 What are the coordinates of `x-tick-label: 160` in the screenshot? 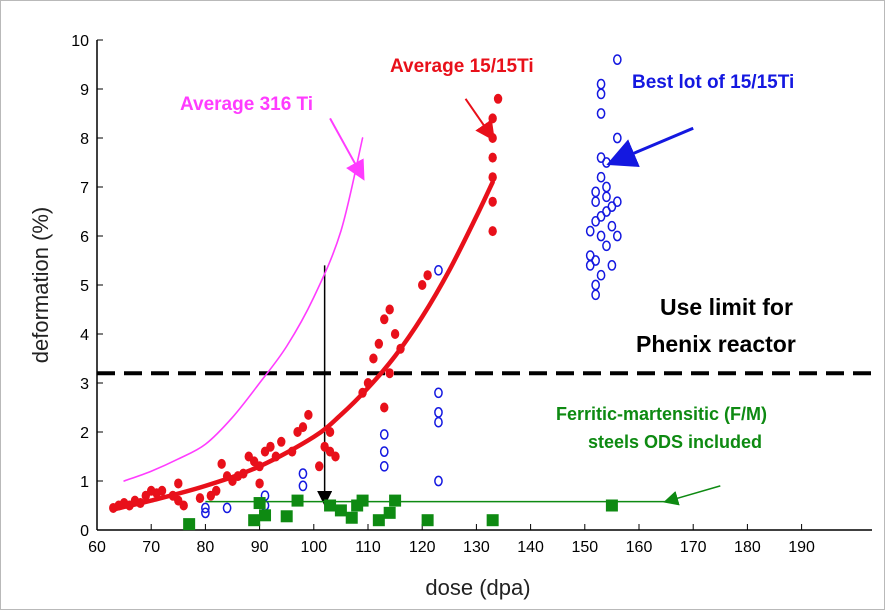 It's located at (639, 547).